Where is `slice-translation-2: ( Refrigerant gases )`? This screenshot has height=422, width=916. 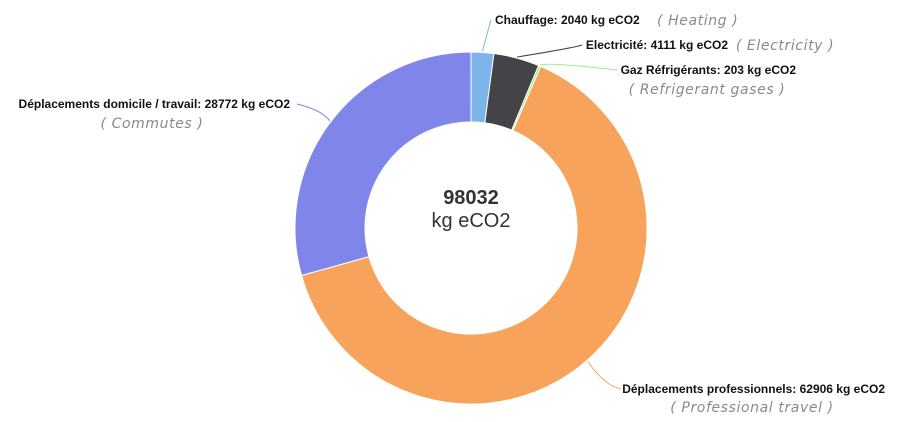 slice-translation-2: ( Refrigerant gases ) is located at coordinates (707, 90).